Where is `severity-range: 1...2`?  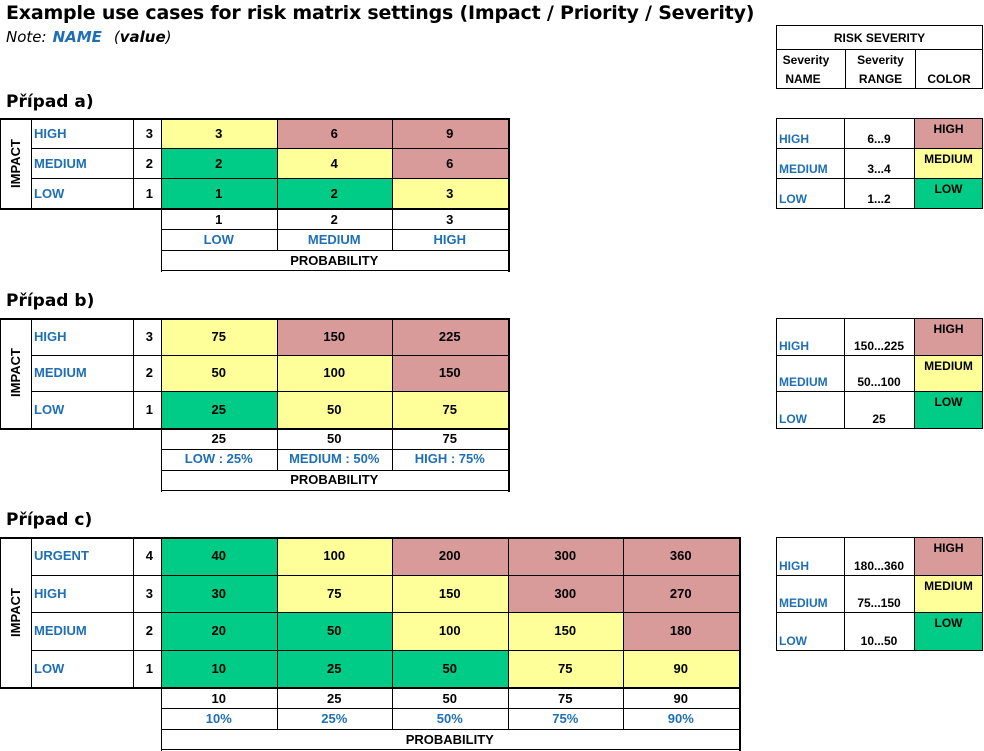
severity-range: 1...2 is located at coordinates (879, 199).